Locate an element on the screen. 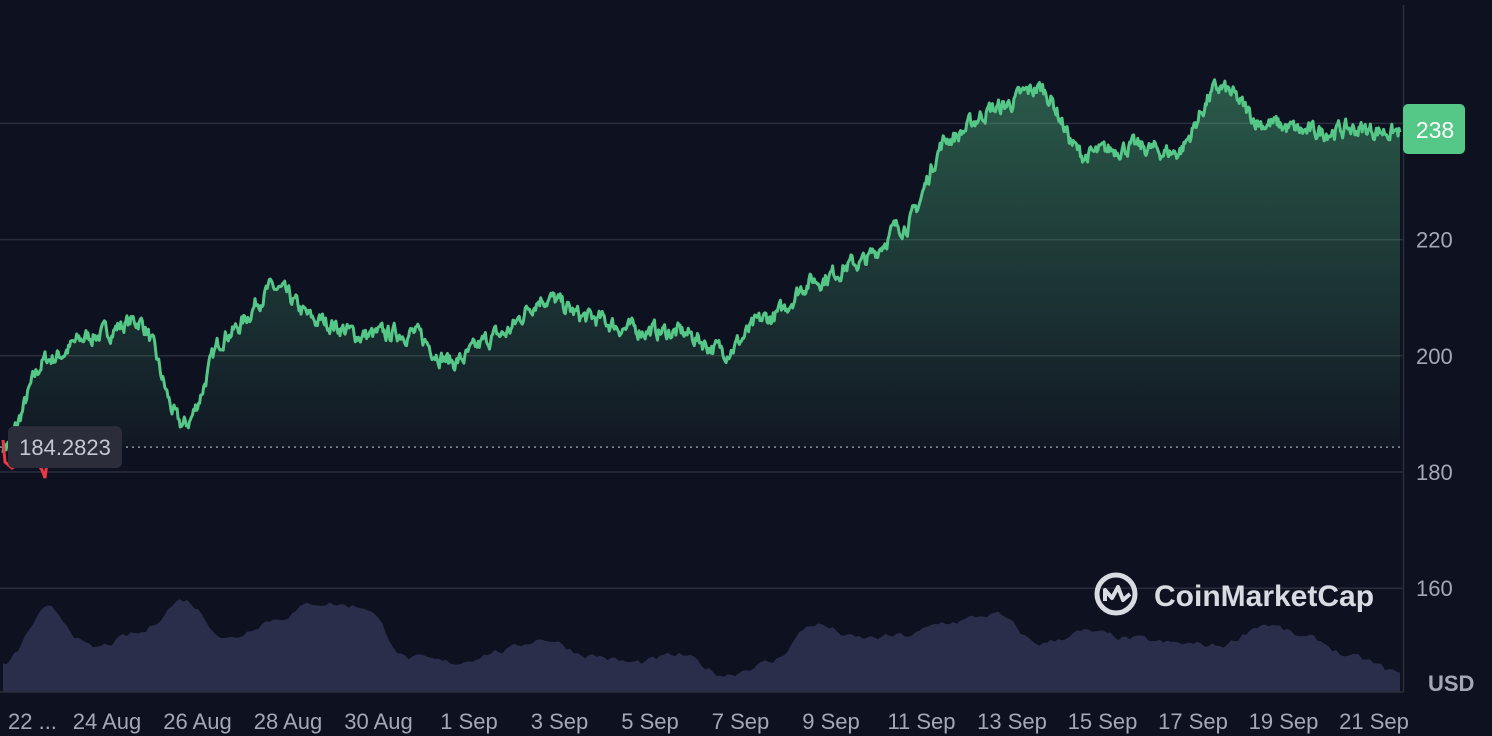 The height and width of the screenshot is (736, 1492). coinmarketcap-logo: CoinMarketCap is located at coordinates (1234, 594).